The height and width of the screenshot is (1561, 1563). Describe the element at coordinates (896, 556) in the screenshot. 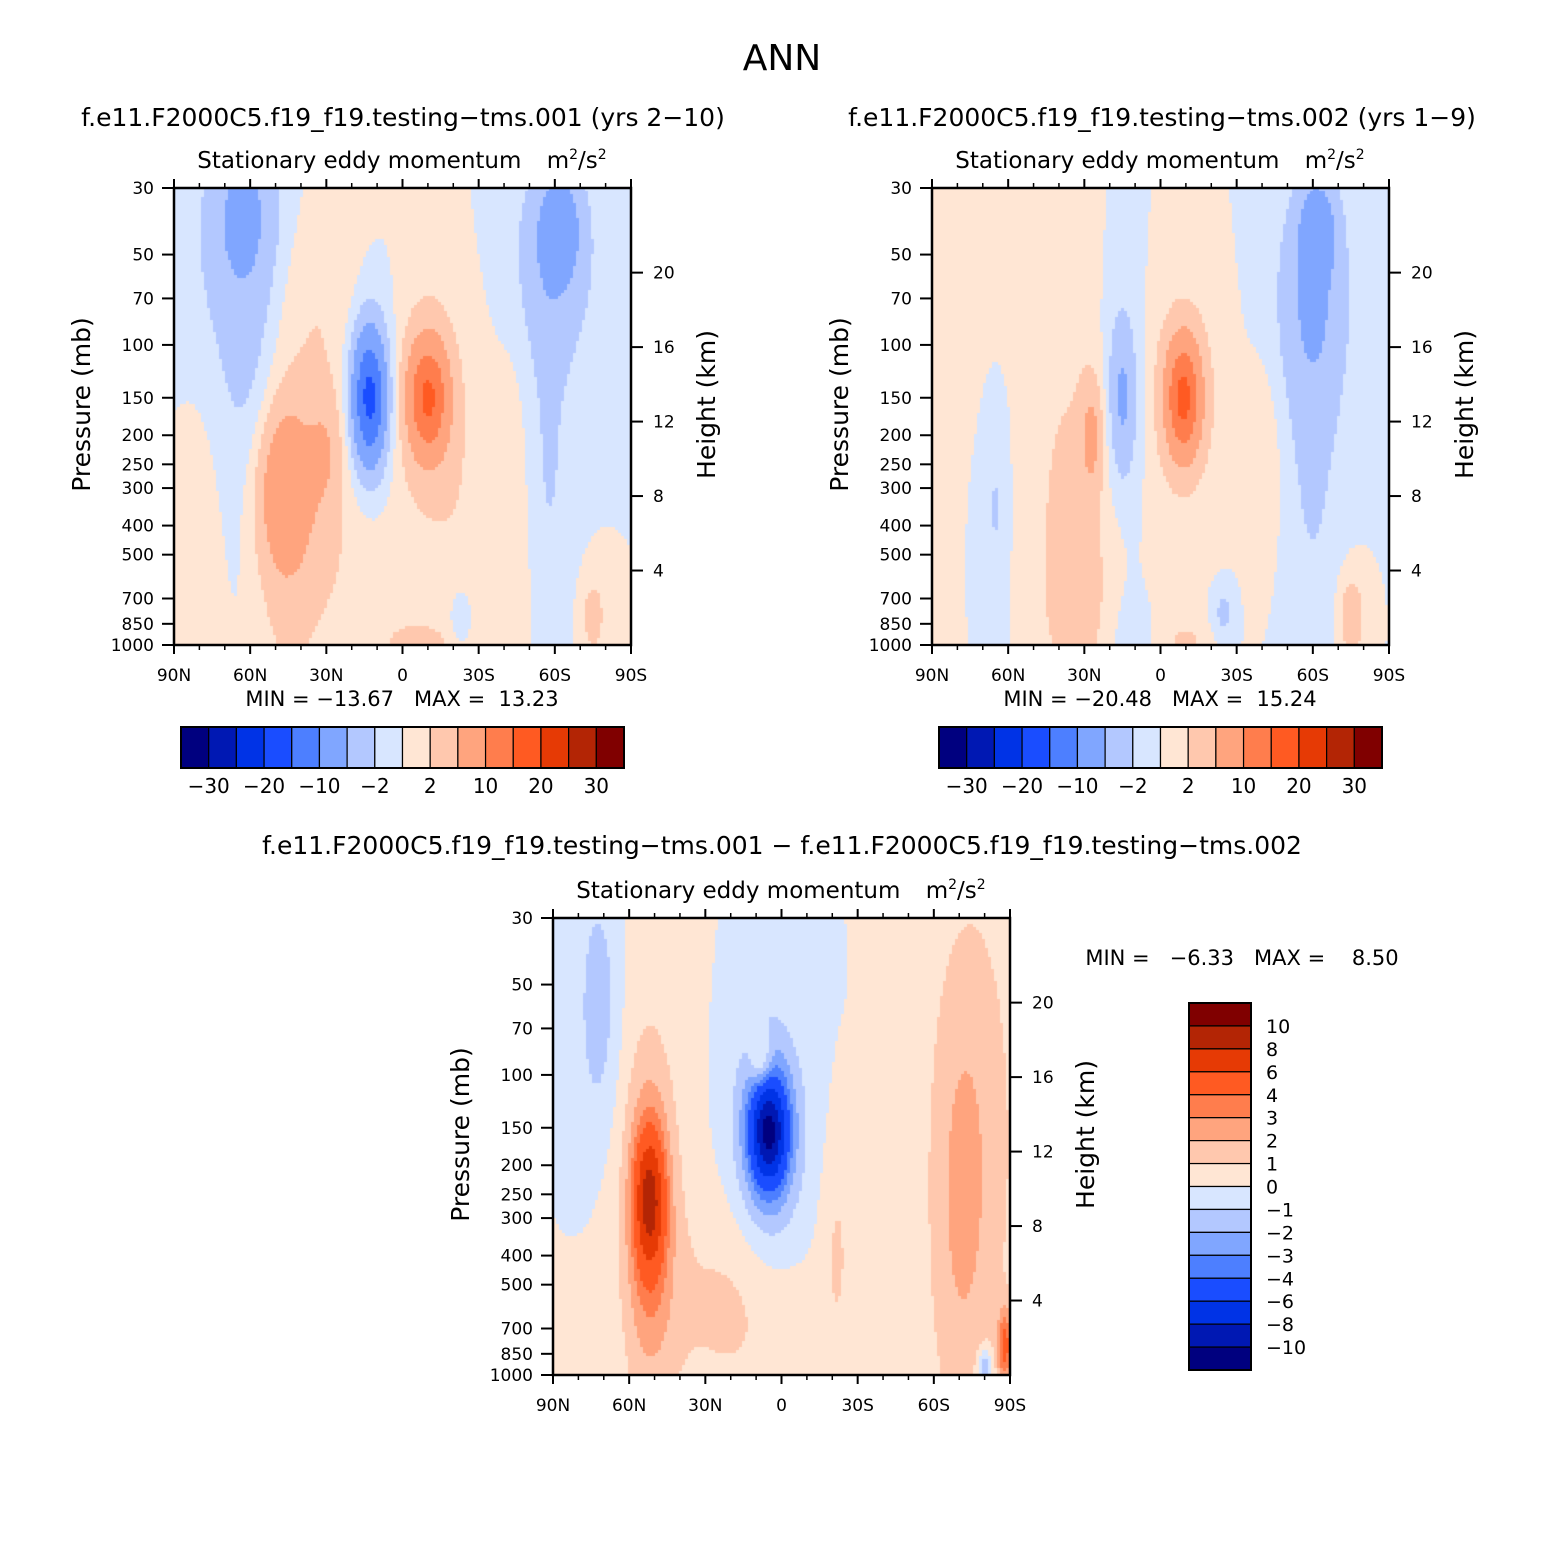

I see `y-tick-label: 500` at that location.